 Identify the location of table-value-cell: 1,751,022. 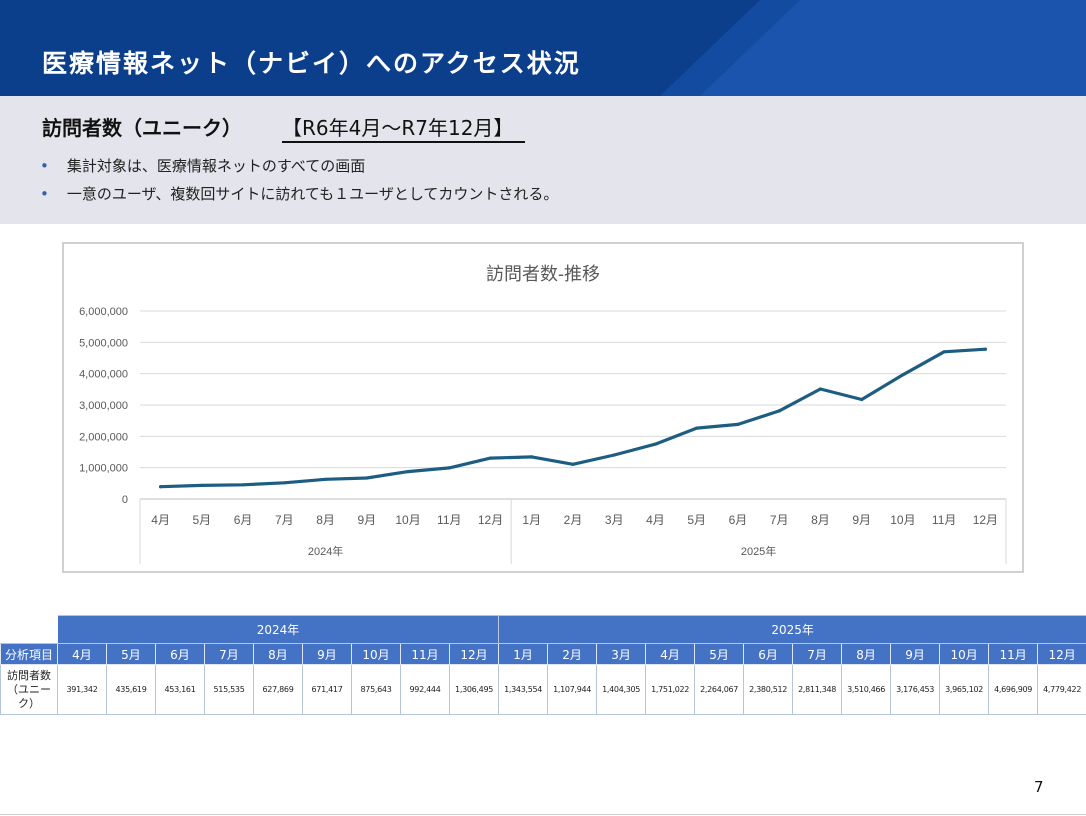
(670, 689).